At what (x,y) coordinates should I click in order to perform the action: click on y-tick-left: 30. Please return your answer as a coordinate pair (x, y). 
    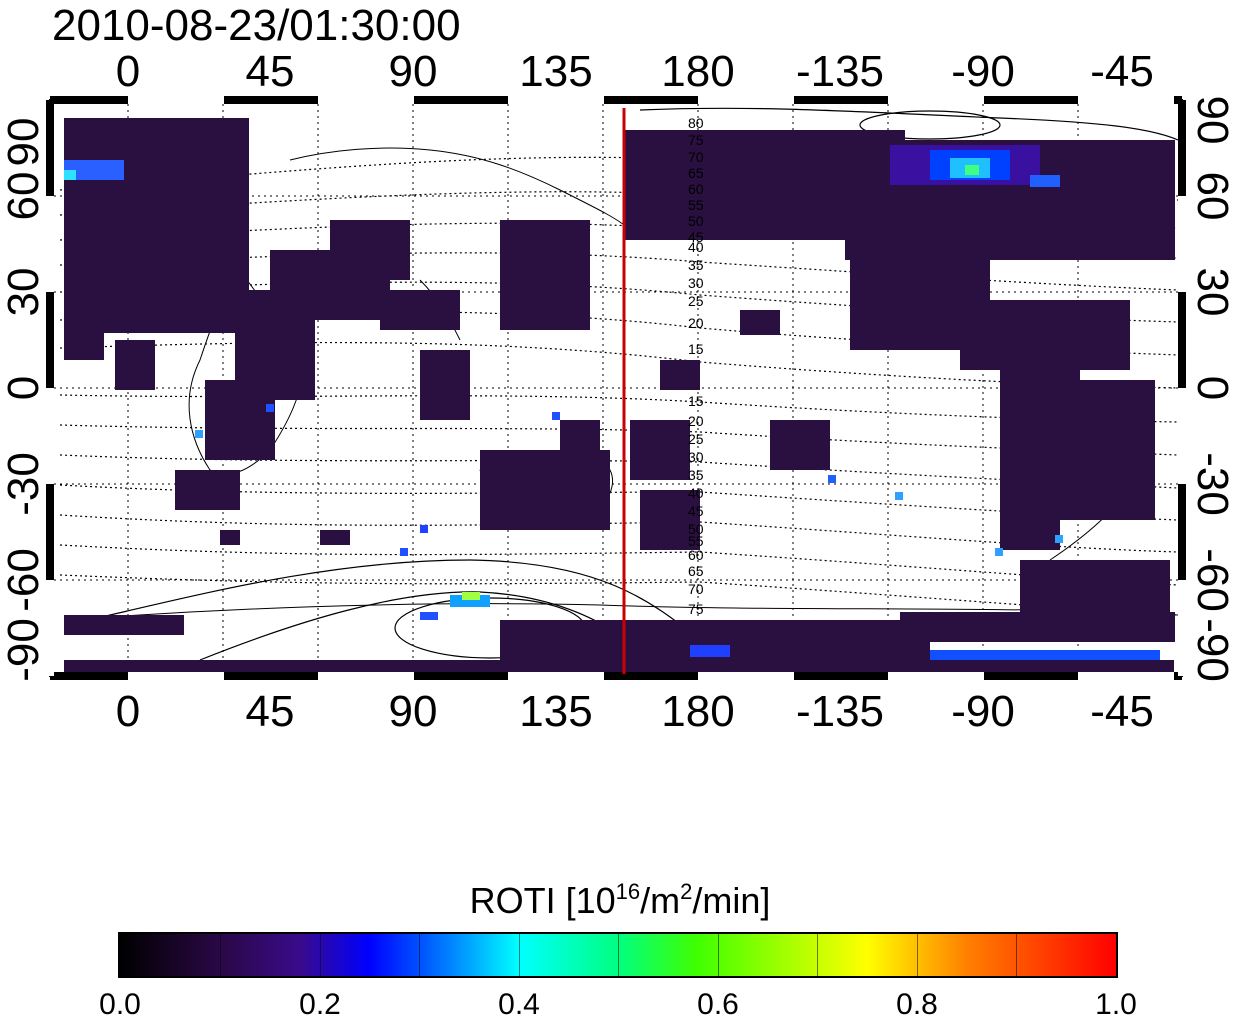
    Looking at the image, I should click on (24, 292).